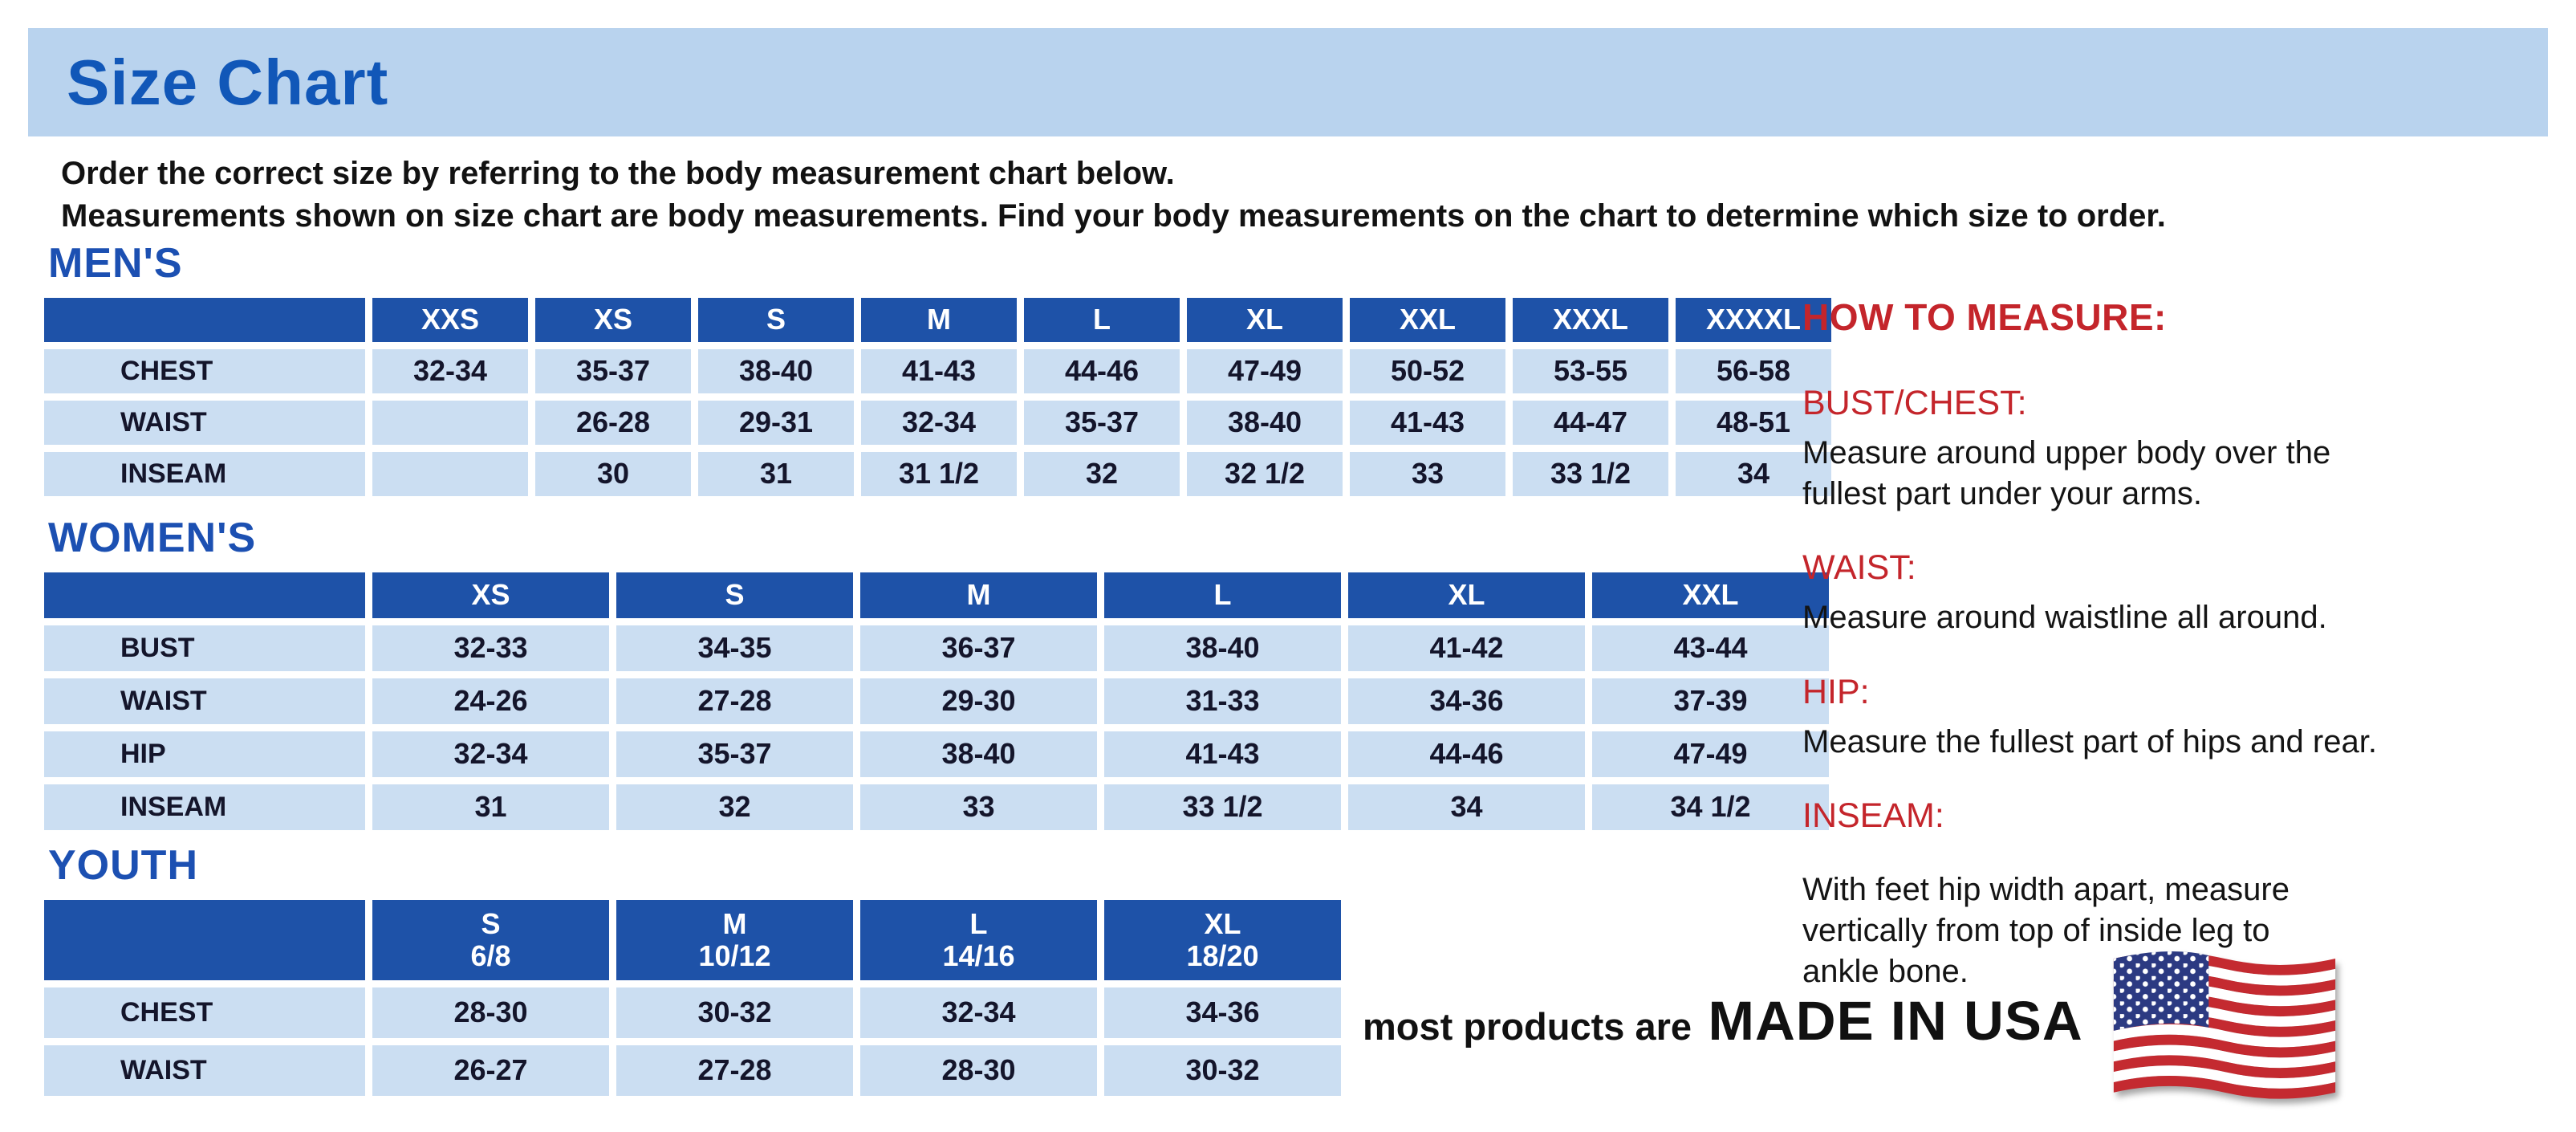  Describe the element at coordinates (1265, 474) in the screenshot. I see `value-cell: 32 1/2` at that location.